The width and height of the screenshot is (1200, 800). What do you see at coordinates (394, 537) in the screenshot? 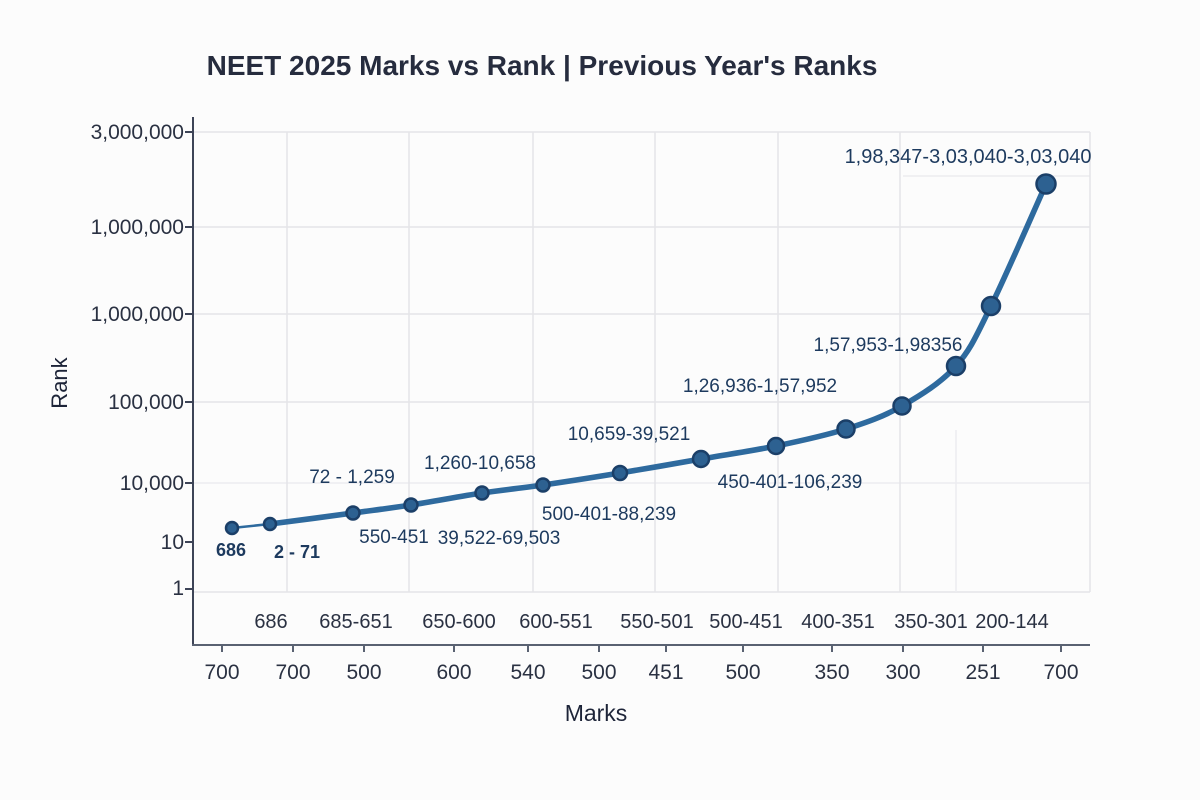
I see `svg-text: 550-451` at bounding box center [394, 537].